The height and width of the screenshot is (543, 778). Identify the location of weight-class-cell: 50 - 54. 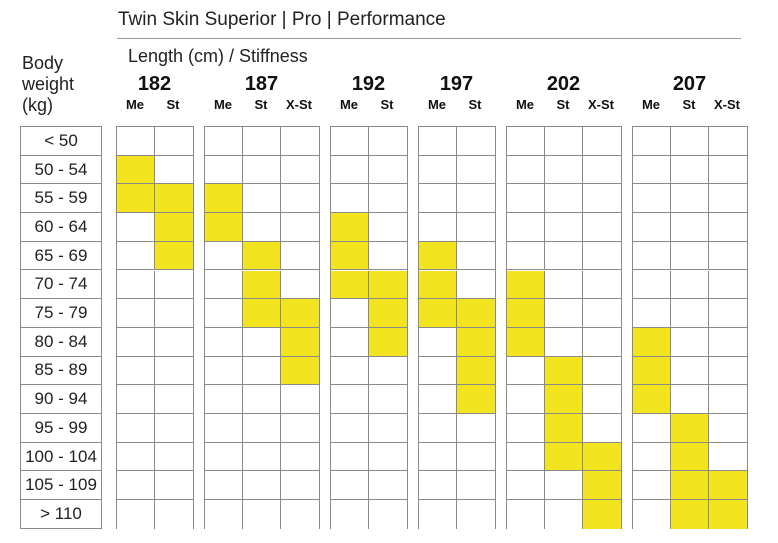
(61, 170).